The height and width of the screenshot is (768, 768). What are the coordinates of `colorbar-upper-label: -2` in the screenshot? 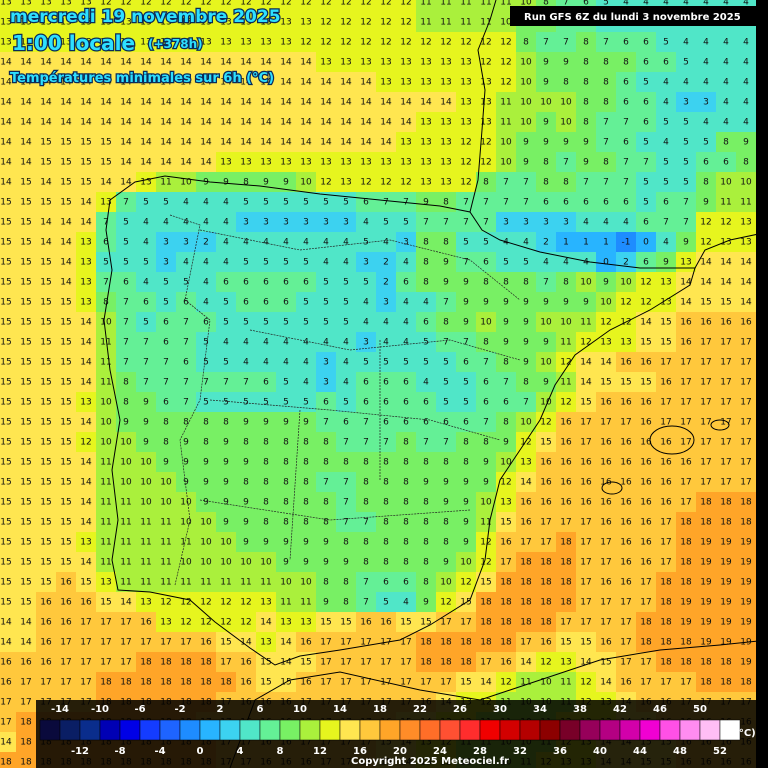 It's located at (179, 709).